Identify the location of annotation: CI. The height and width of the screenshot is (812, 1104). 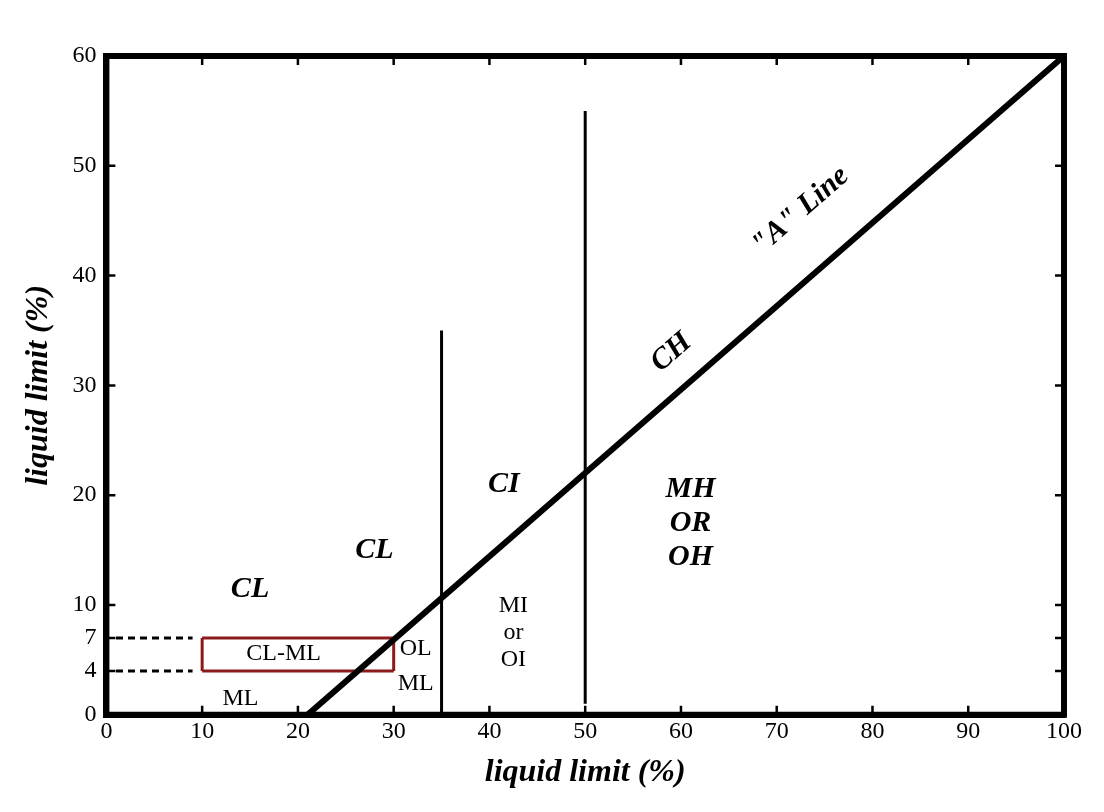
(504, 481).